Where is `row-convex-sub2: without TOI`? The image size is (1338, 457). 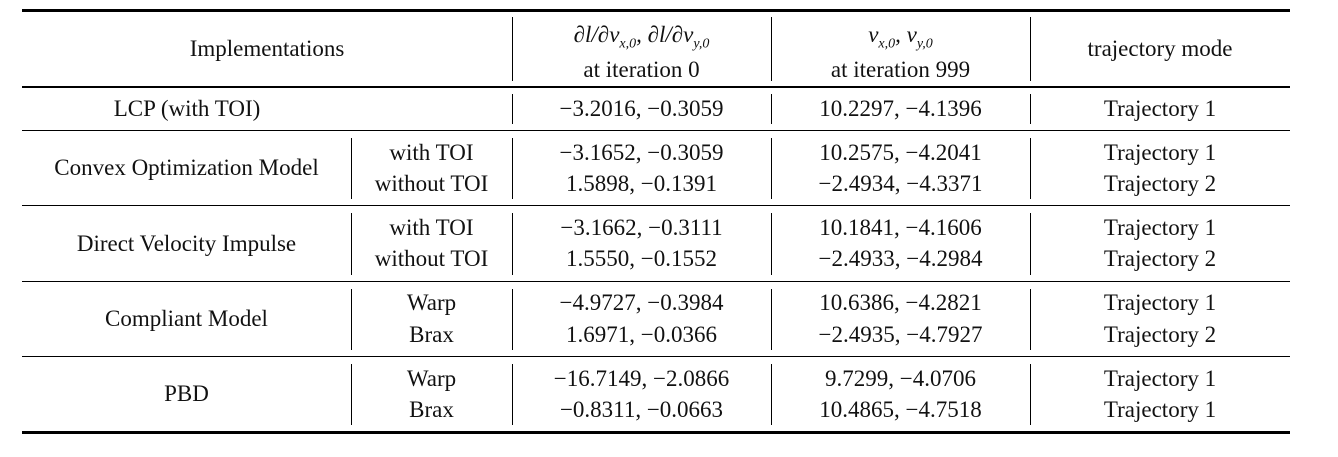
row-convex-sub2: without TOI is located at coordinates (431, 183).